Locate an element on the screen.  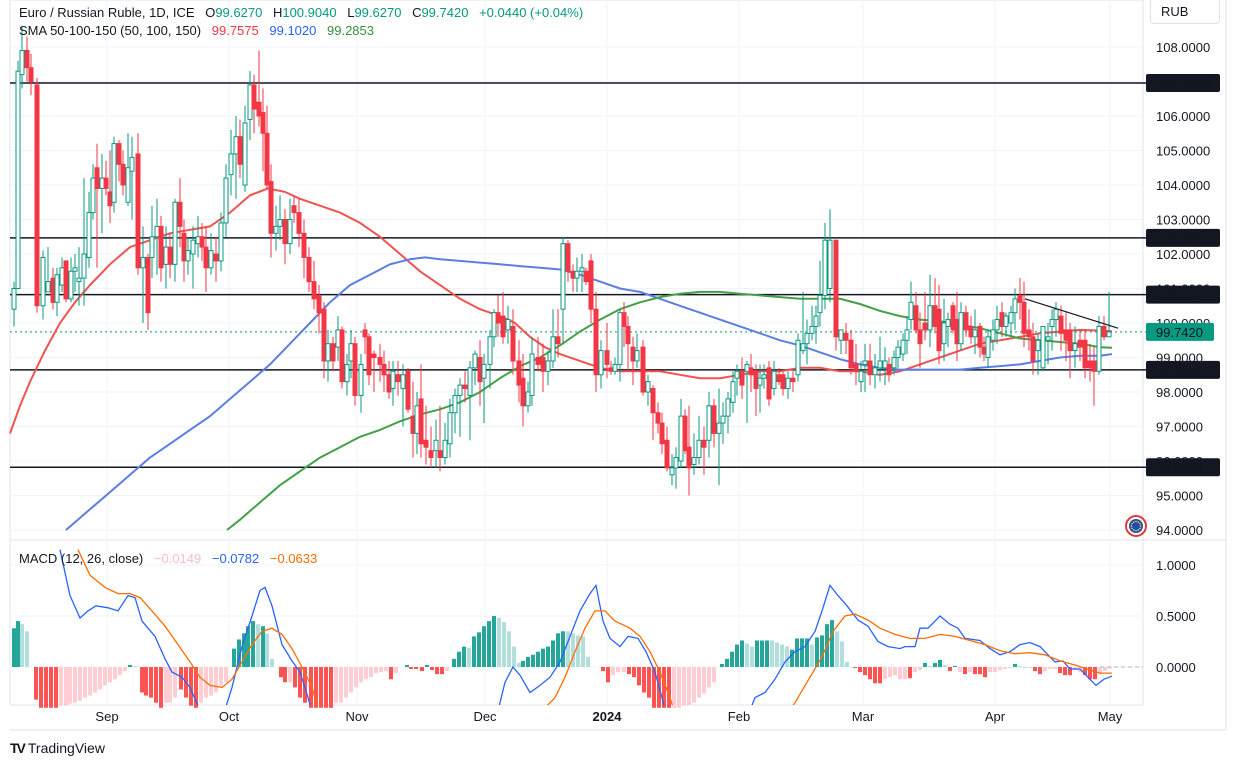
ohlc-open: O99.6270 is located at coordinates (234, 12).